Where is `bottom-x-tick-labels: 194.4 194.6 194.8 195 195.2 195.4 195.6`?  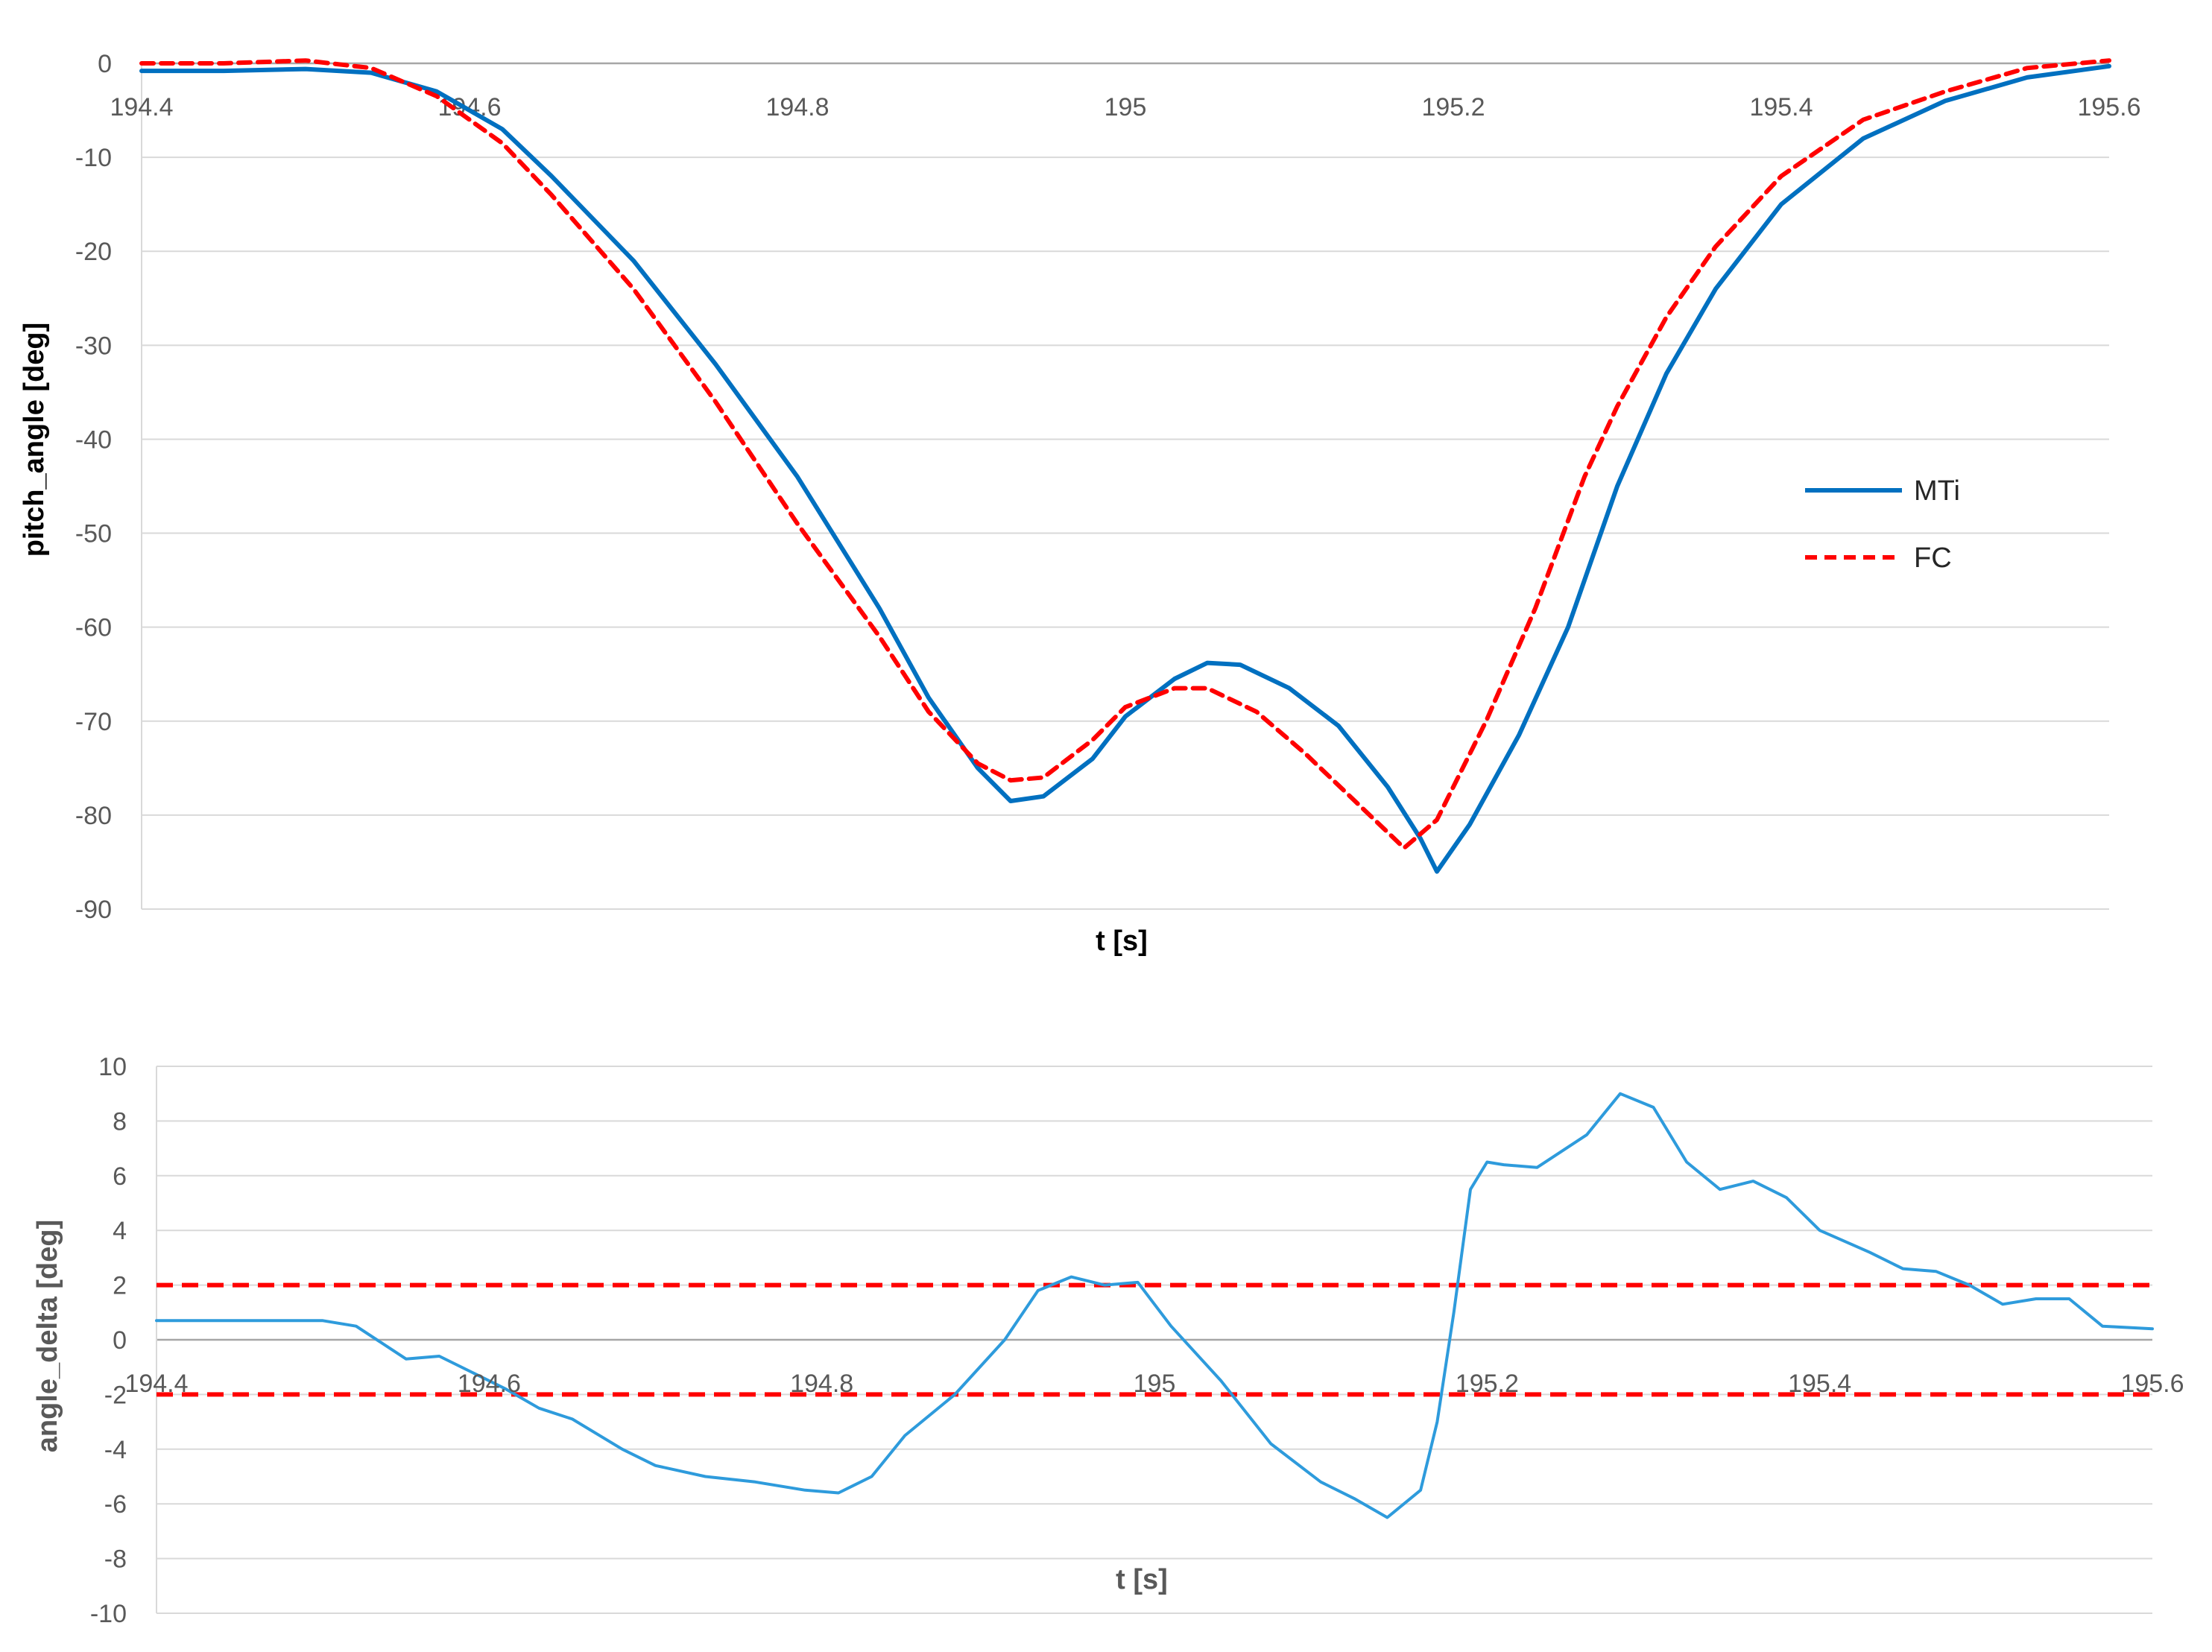 bottom-x-tick-labels: 194.4 194.6 194.8 195 195.2 195.4 195.6 is located at coordinates (1154, 1384).